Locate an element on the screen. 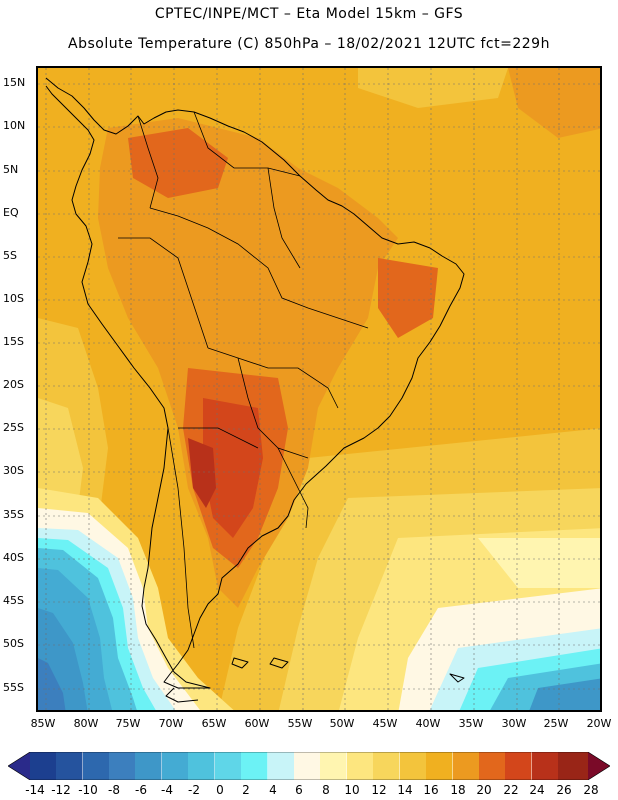 The height and width of the screenshot is (800, 618). lat-label: 5S is located at coordinates (10, 255).